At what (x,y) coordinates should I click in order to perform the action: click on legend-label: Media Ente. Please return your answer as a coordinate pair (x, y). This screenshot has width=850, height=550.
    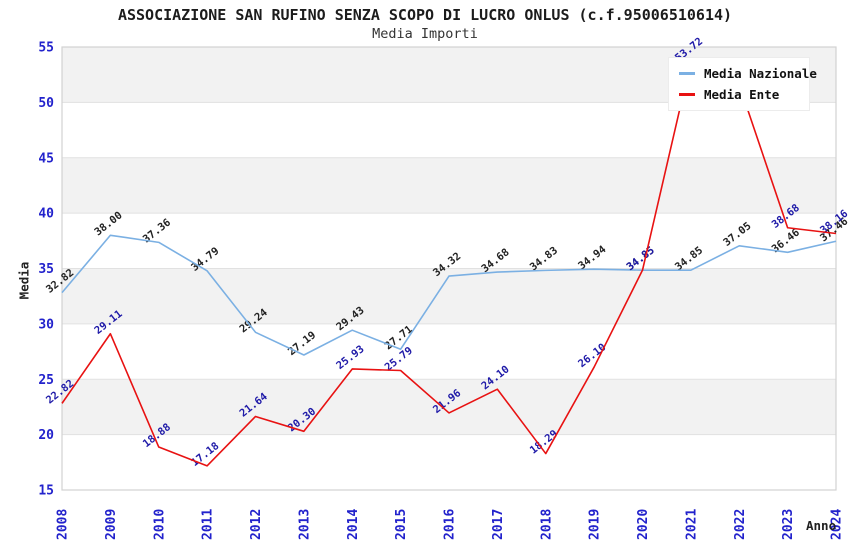
    Looking at the image, I should click on (742, 94).